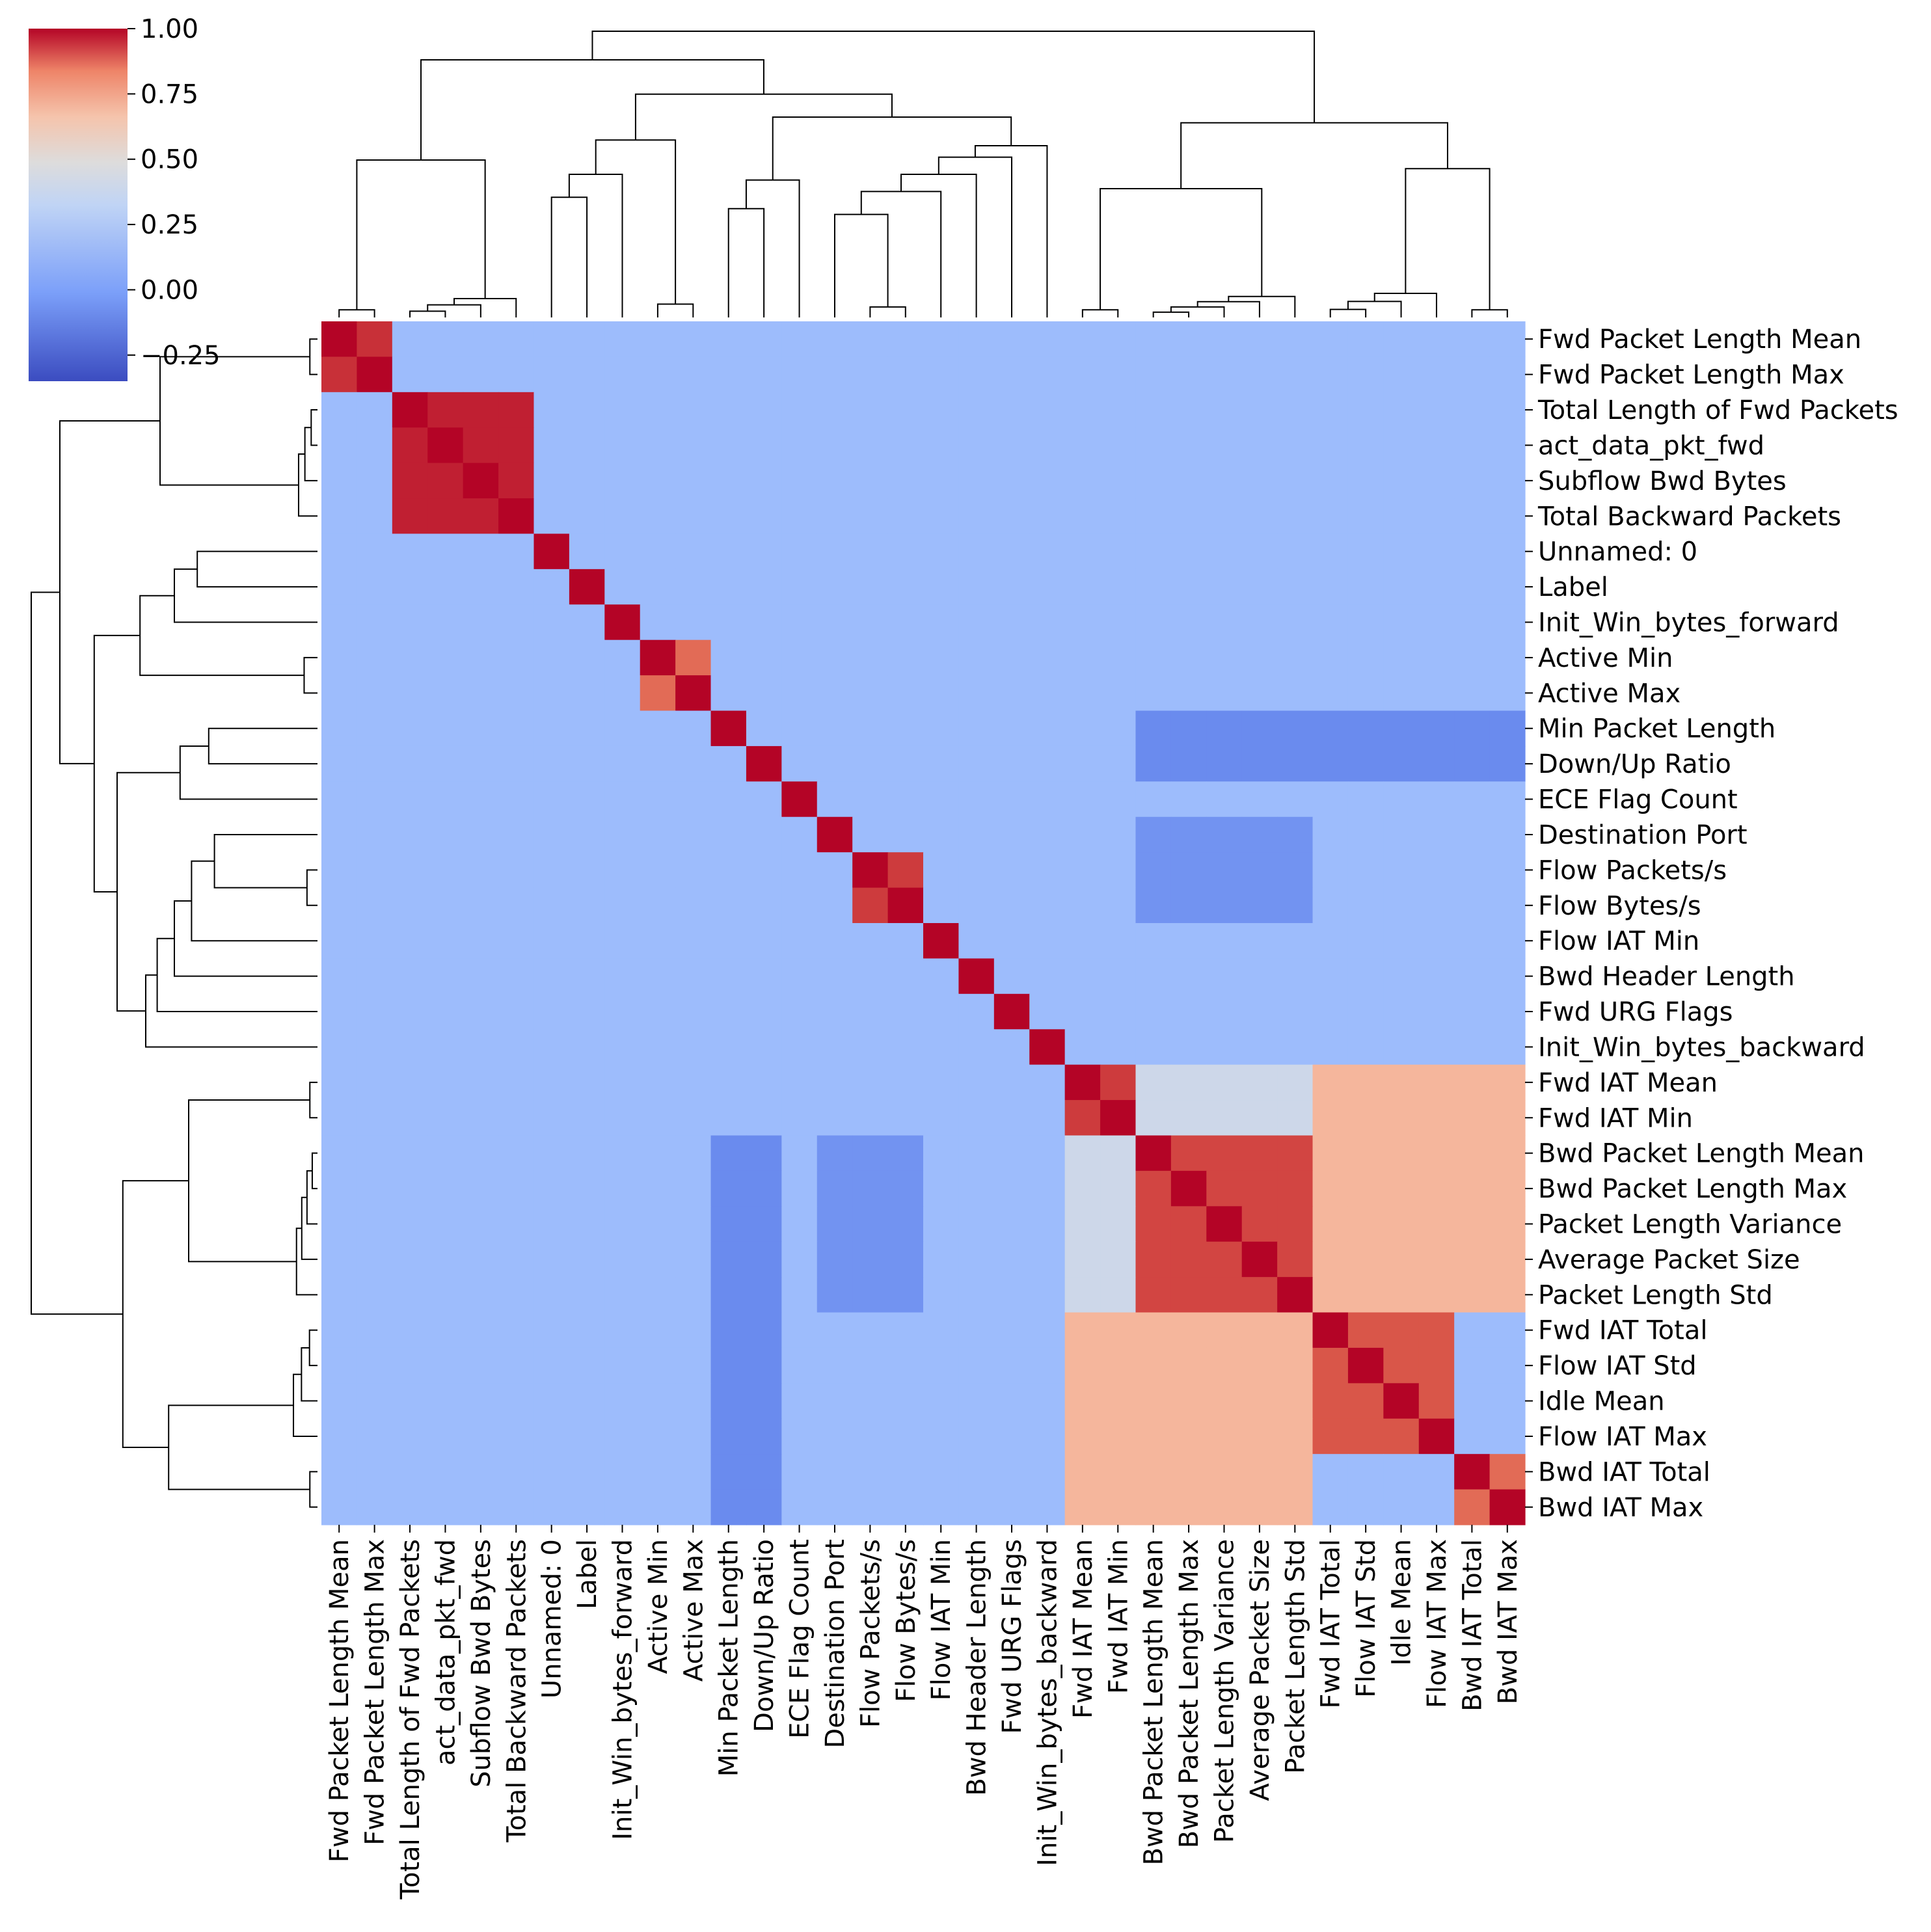  Describe the element at coordinates (1472, 1625) in the screenshot. I see `column-tick-label: Bwd IAT Total` at that location.